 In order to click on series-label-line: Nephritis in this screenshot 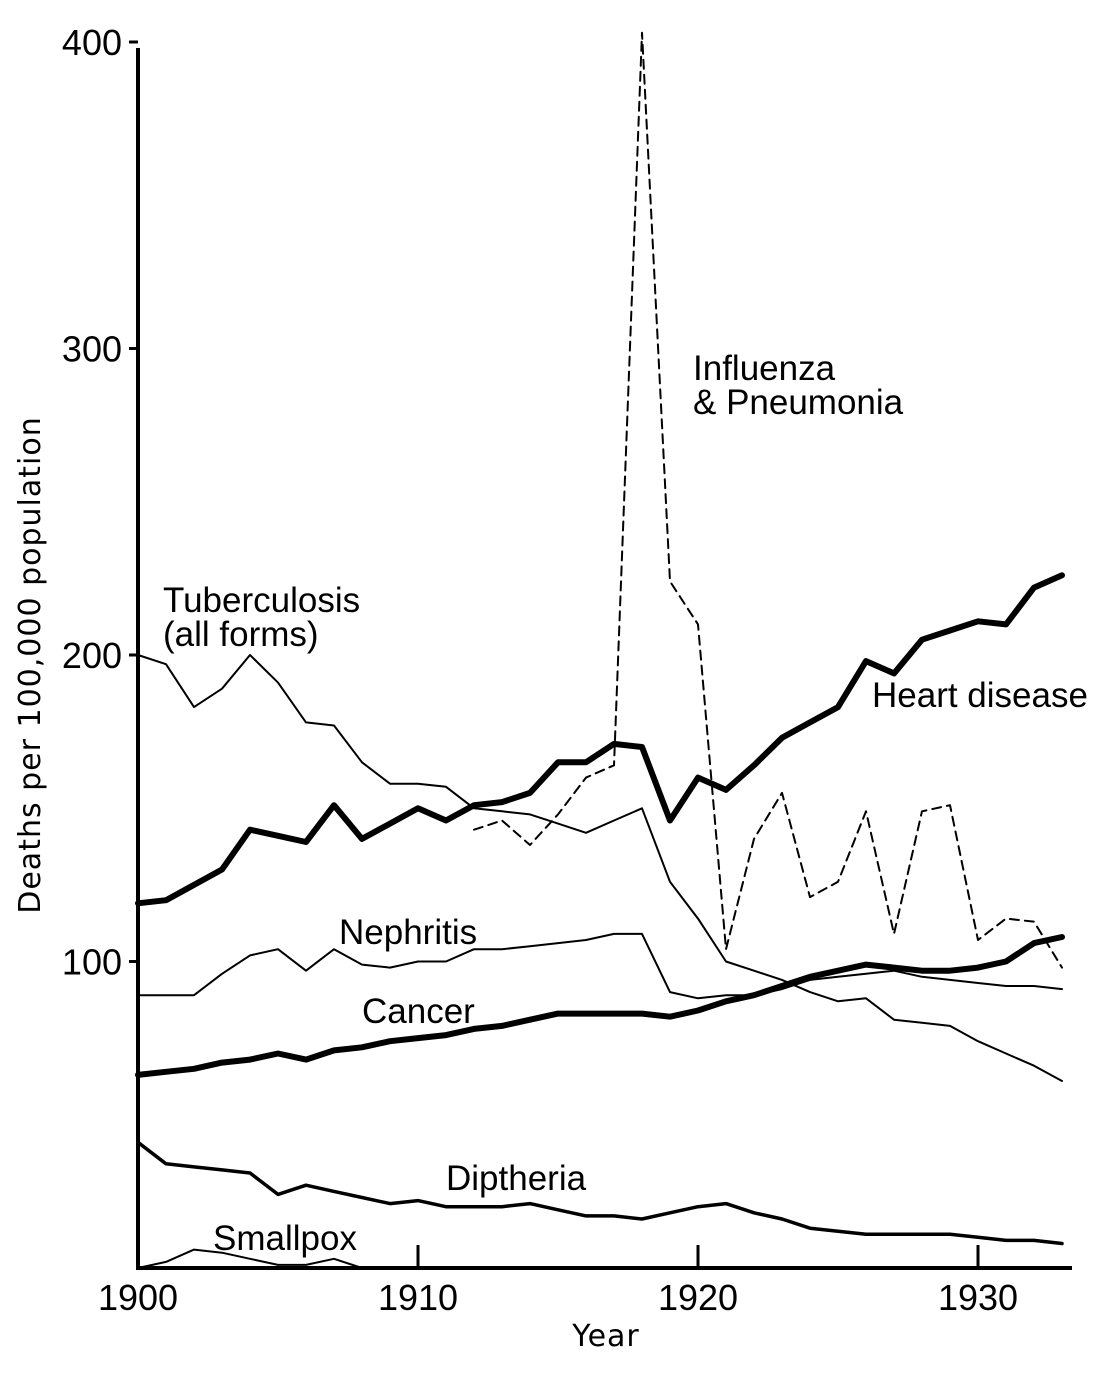, I will do `click(408, 932)`.